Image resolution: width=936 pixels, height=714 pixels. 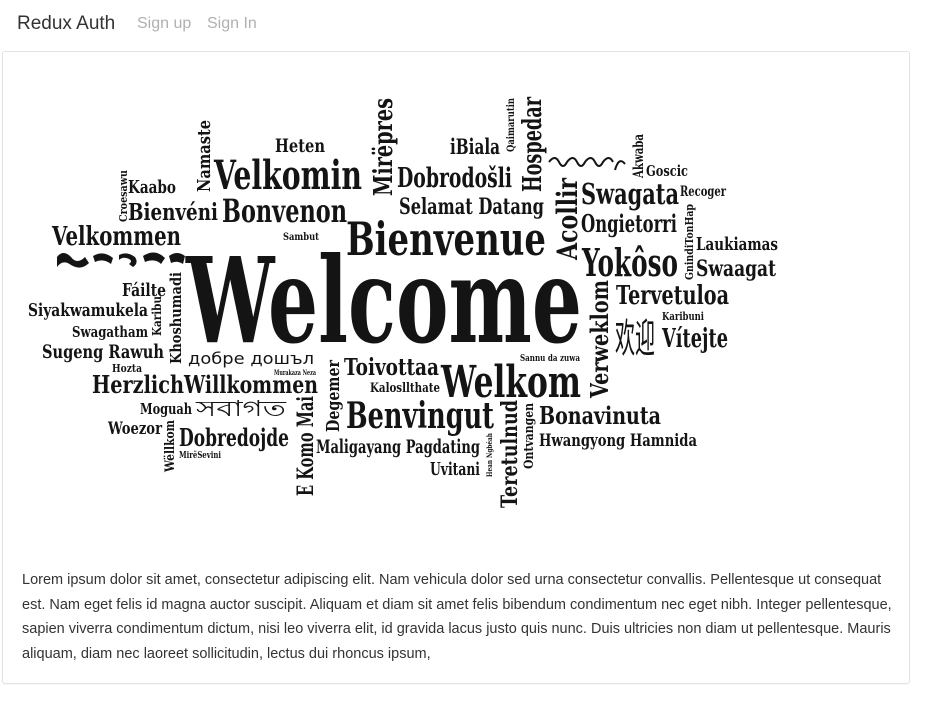 What do you see at coordinates (88, 310) in the screenshot?
I see `word-cloud-word: Siyakwamukela` at bounding box center [88, 310].